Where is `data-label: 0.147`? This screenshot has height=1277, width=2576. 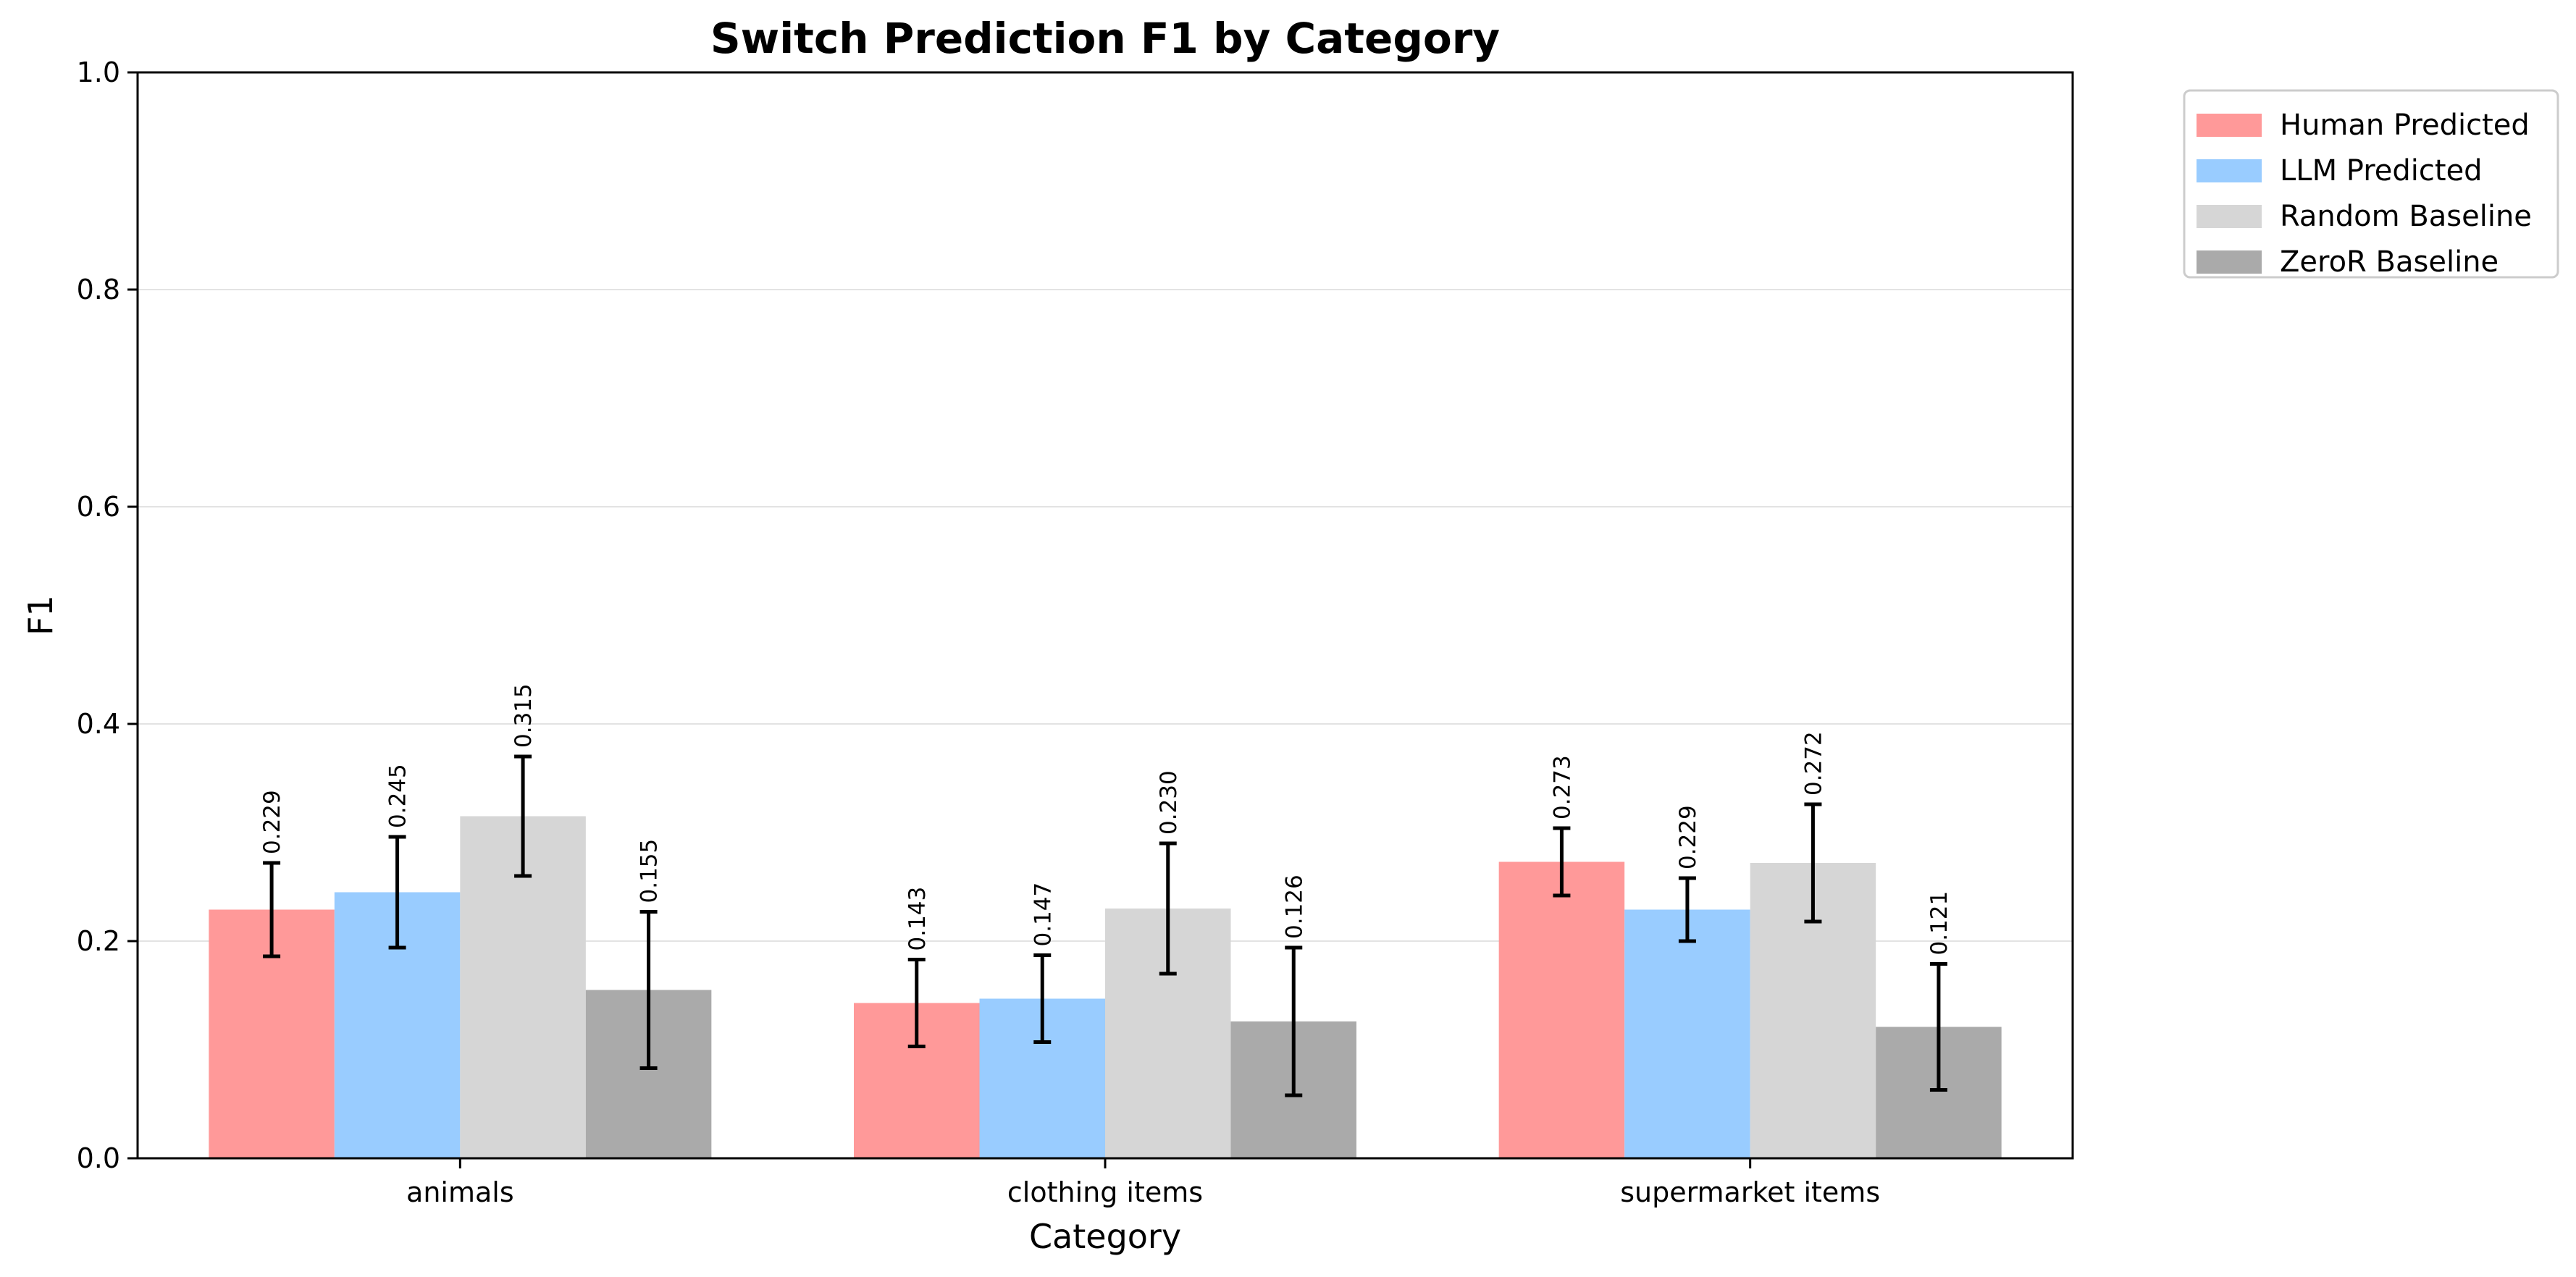 data-label: 0.147 is located at coordinates (1043, 915).